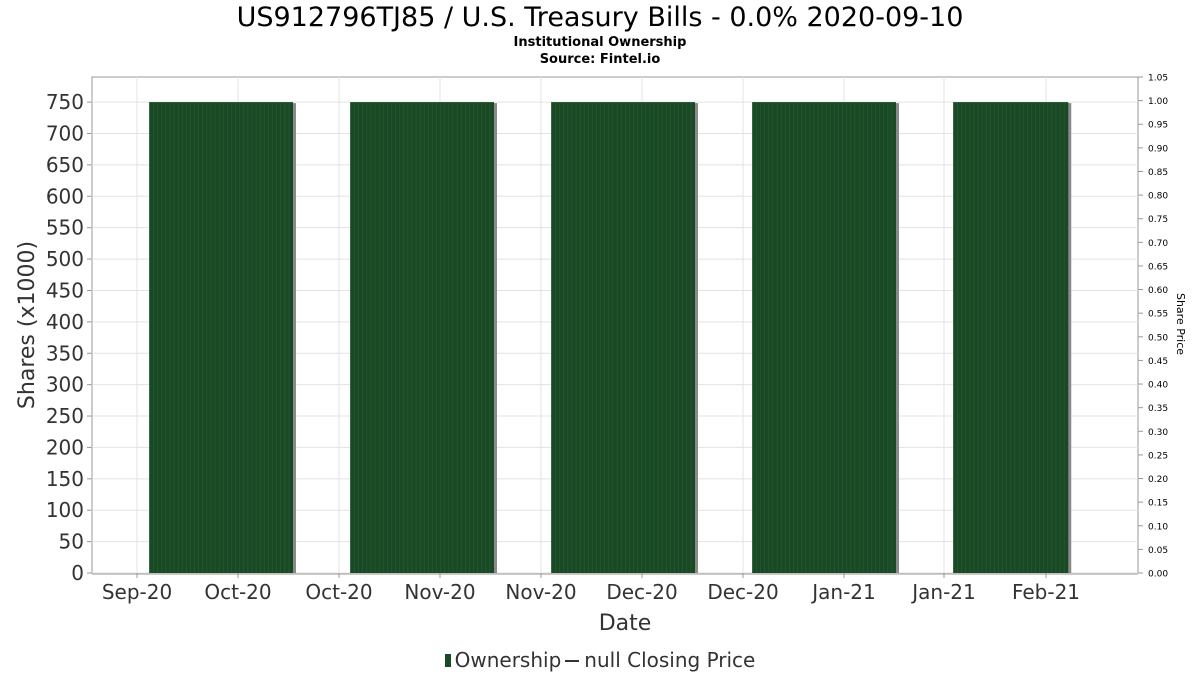  What do you see at coordinates (600, 59) in the screenshot?
I see `chart-source: Source: Fintel.io` at bounding box center [600, 59].